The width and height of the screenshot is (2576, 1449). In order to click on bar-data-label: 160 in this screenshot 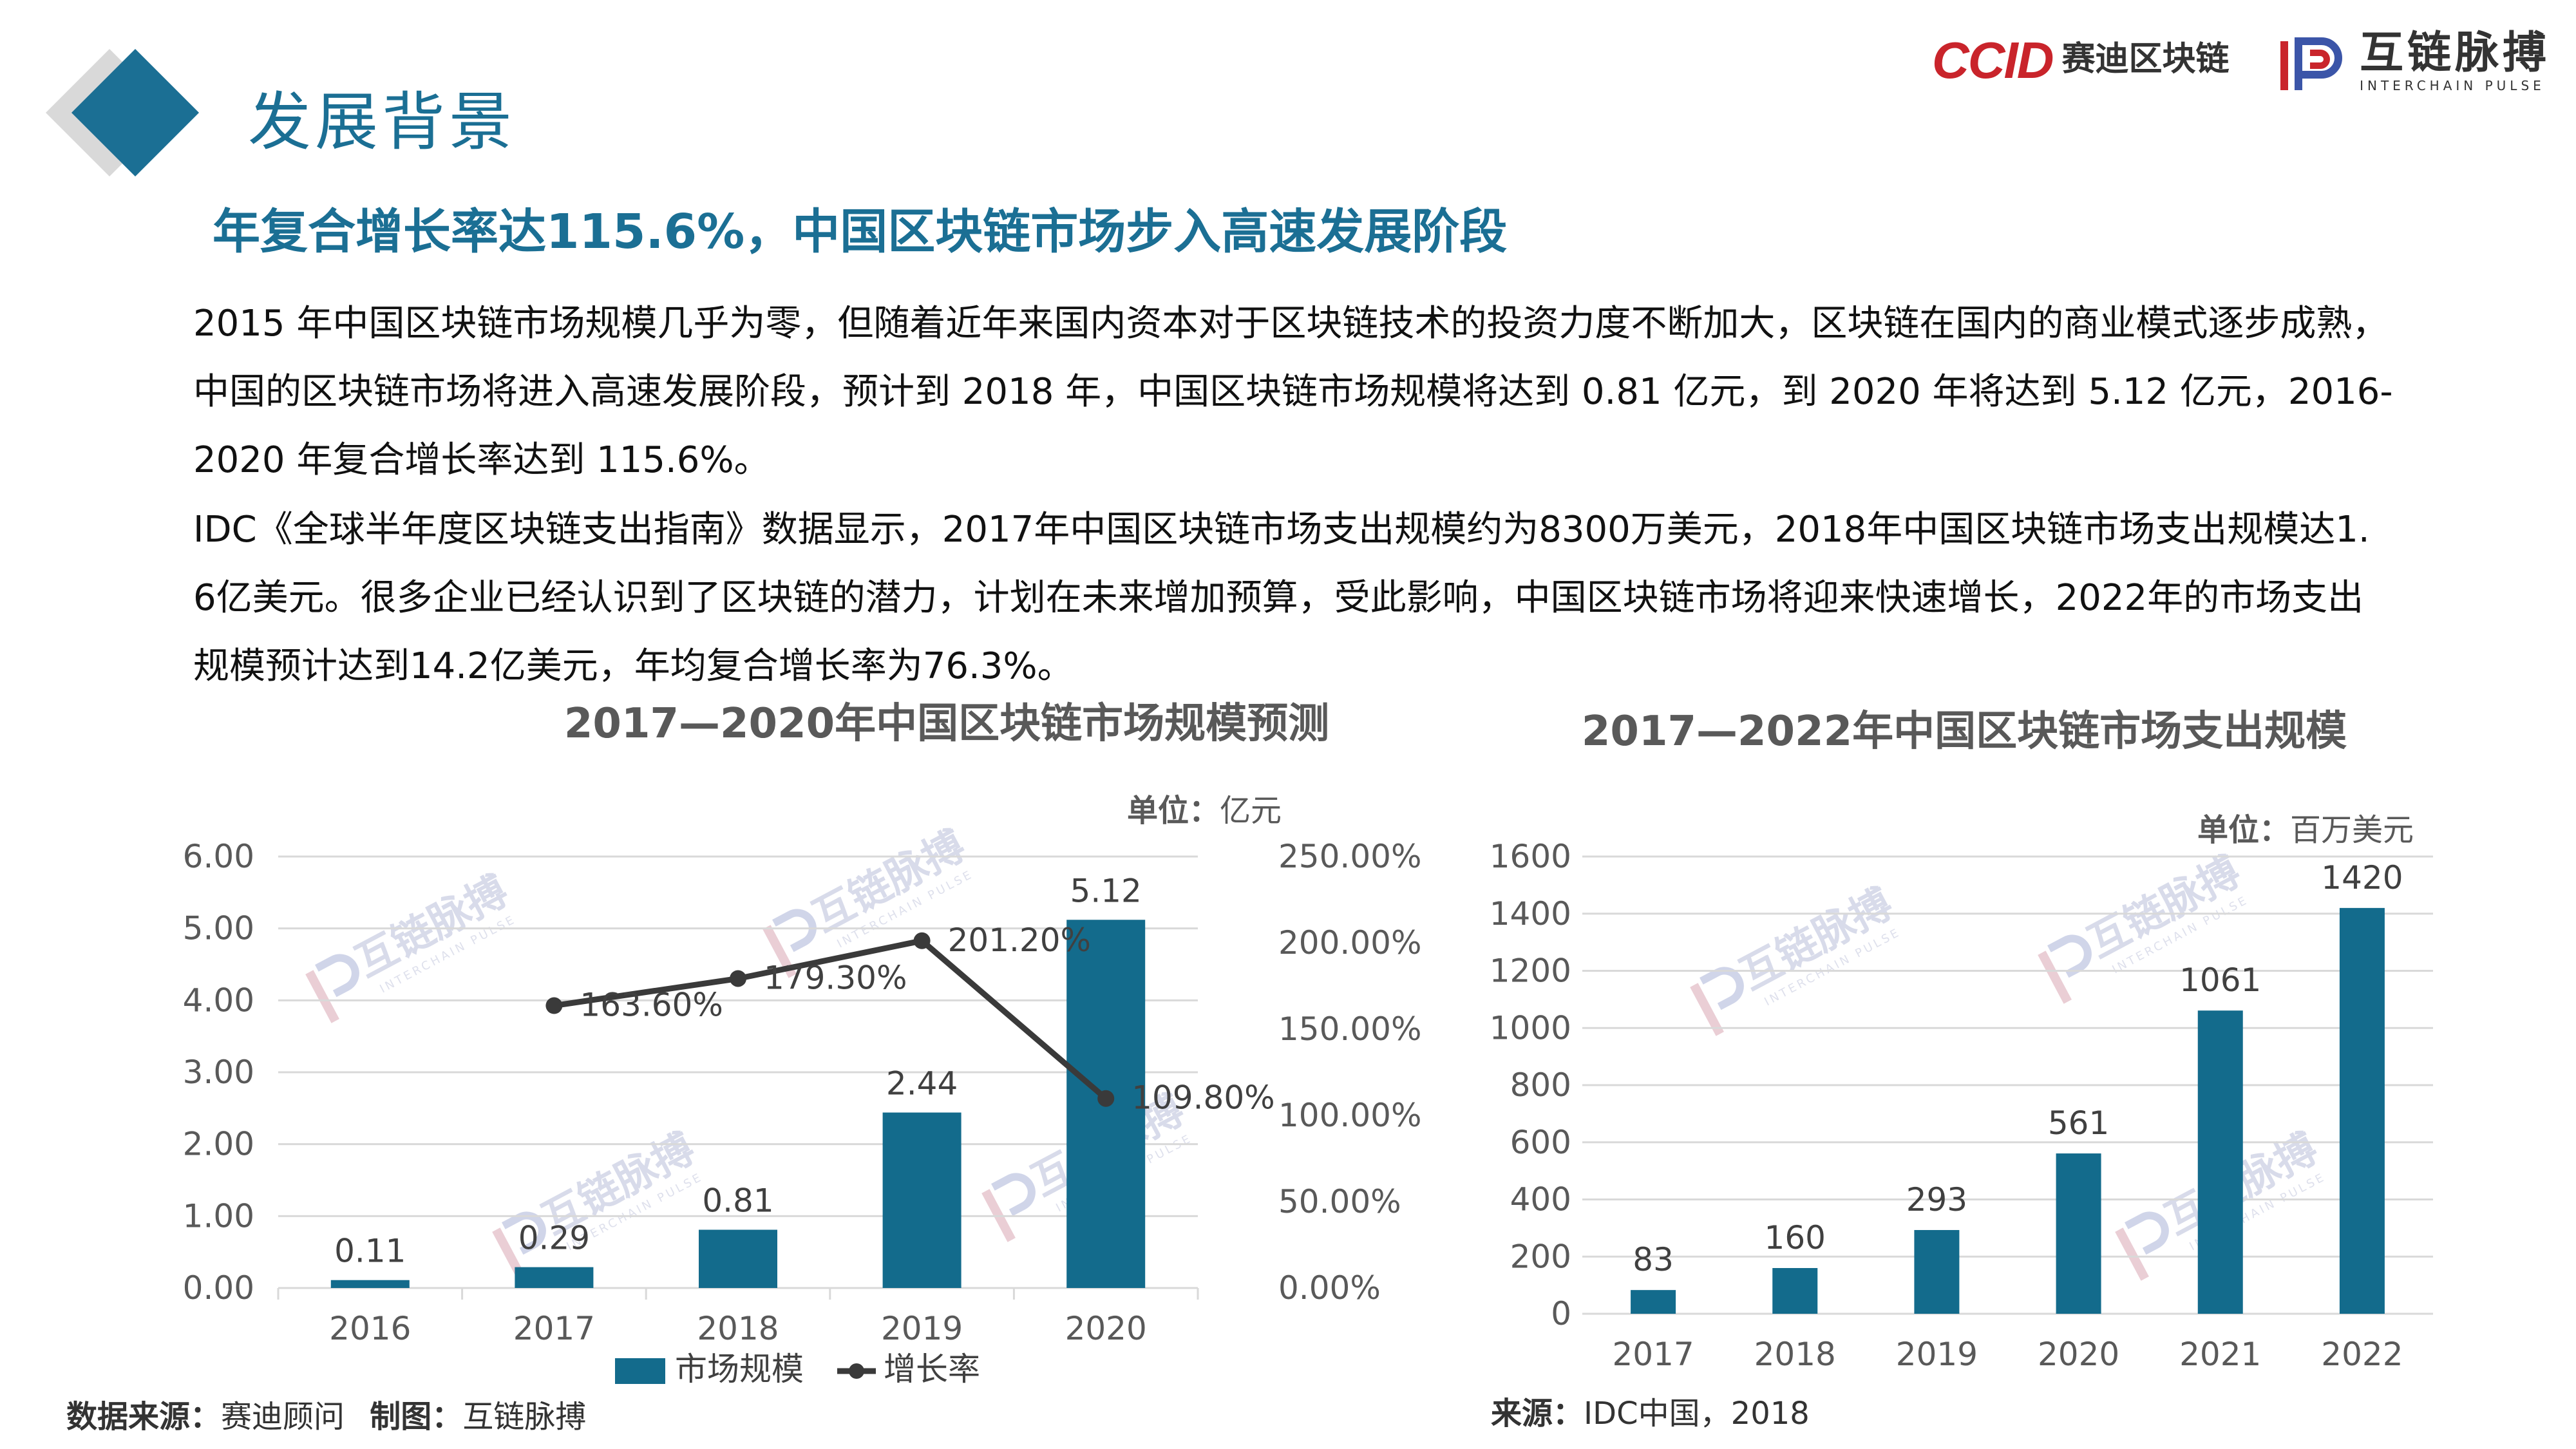, I will do `click(1795, 1237)`.